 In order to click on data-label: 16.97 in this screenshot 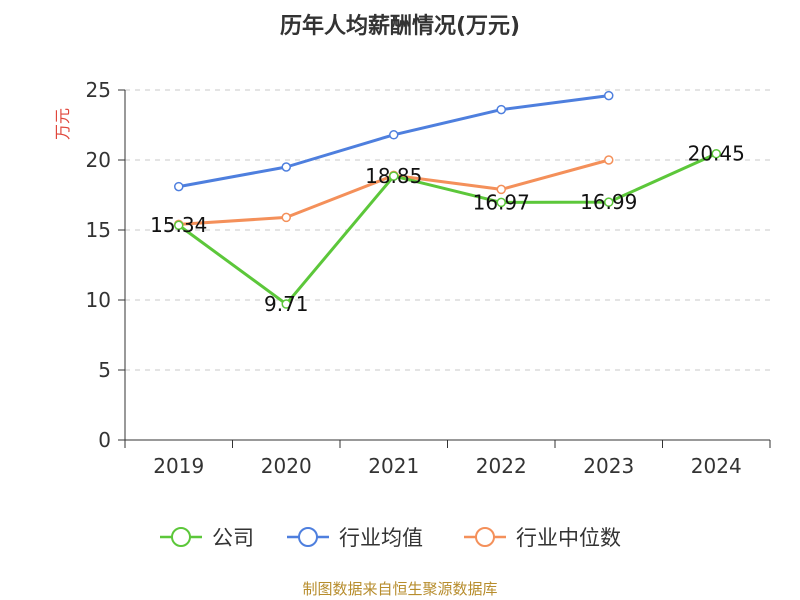, I will do `click(501, 202)`.